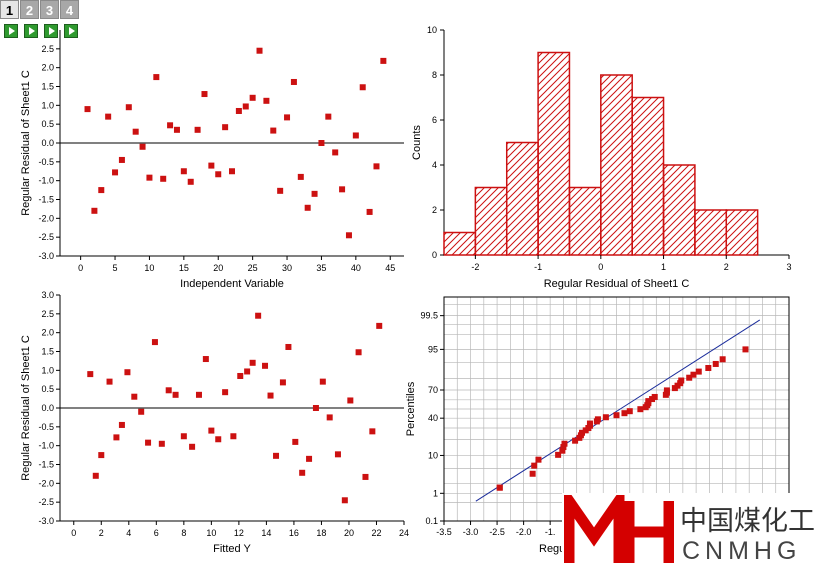 The height and width of the screenshot is (572, 815). I want to click on y-tick-label: 1, so click(435, 493).